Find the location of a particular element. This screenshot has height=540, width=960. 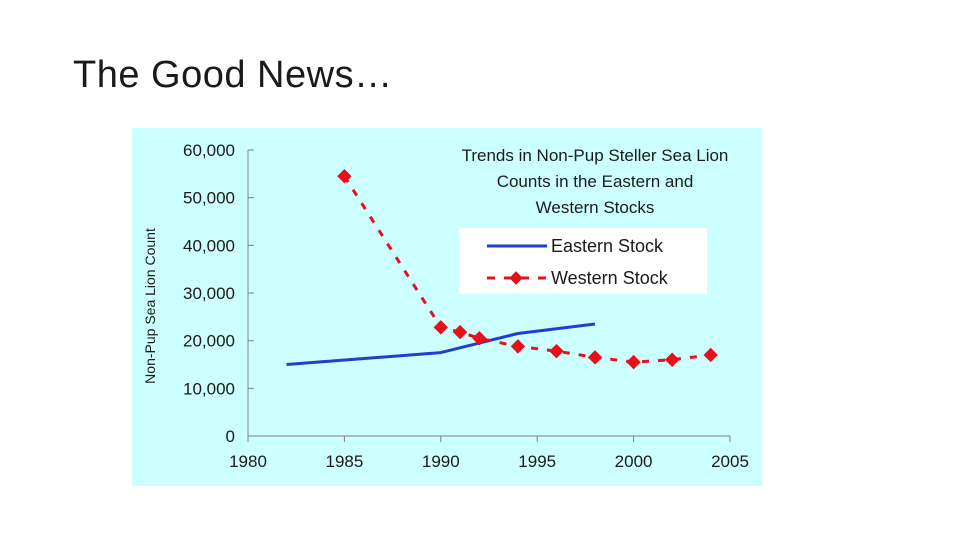

chart-title-line: Trends in Non-Pup Steller Sea Lion is located at coordinates (595, 155).